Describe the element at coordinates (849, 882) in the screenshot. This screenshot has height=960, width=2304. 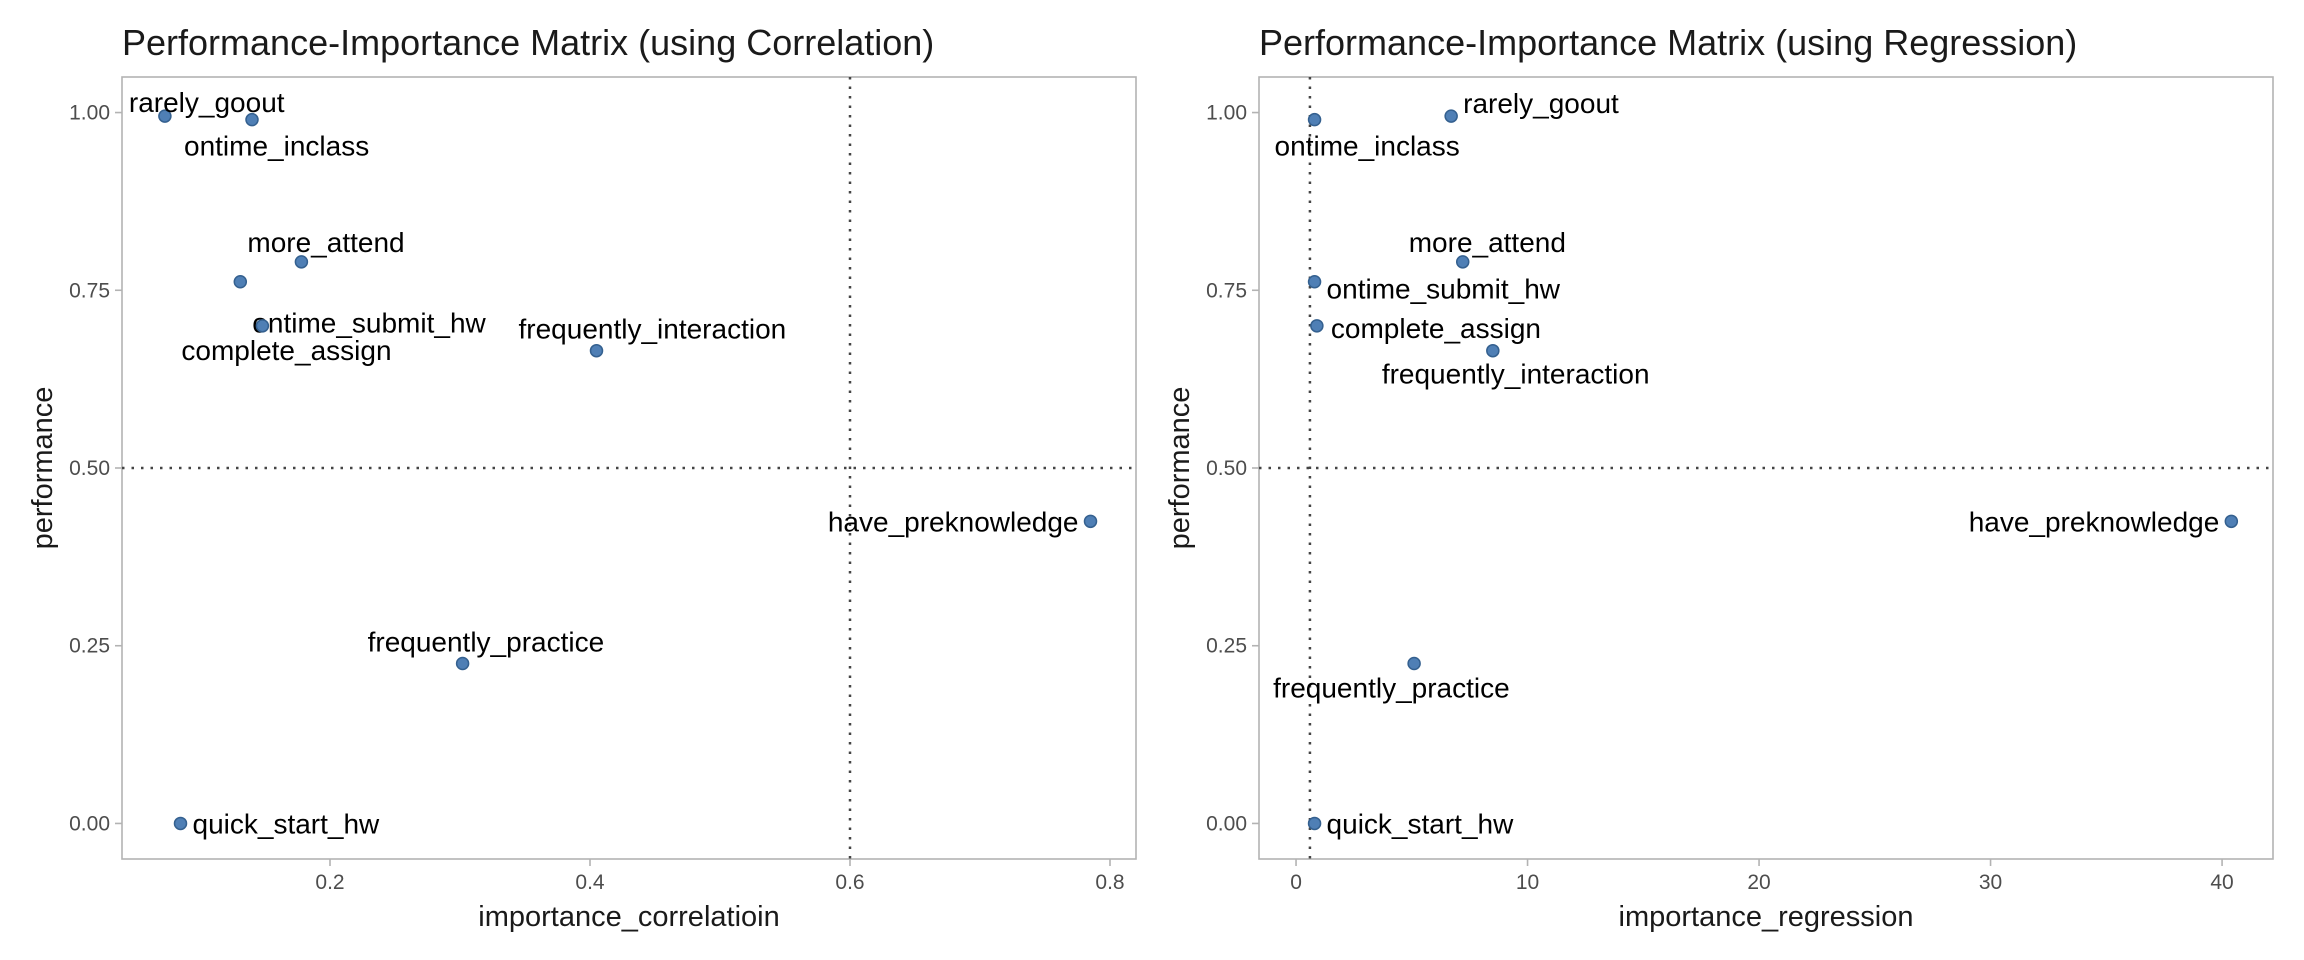
I see `x-tick-label: 0.6` at that location.